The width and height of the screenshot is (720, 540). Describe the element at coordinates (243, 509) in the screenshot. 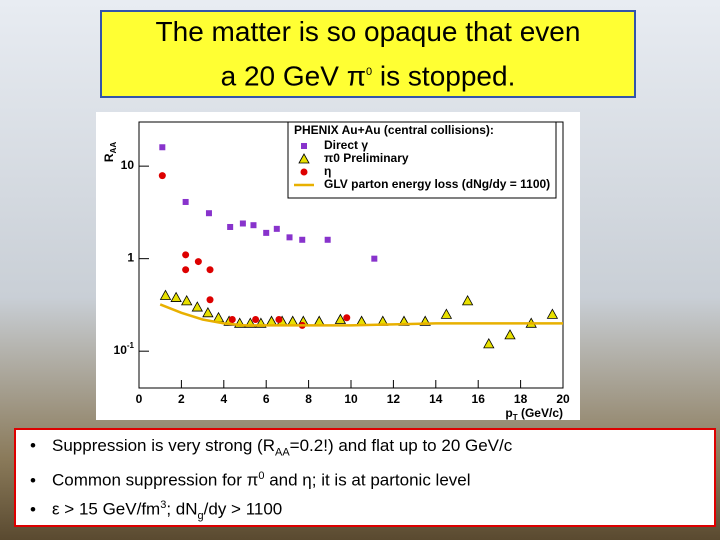

I see `bullet-text: /dy > 1100` at that location.